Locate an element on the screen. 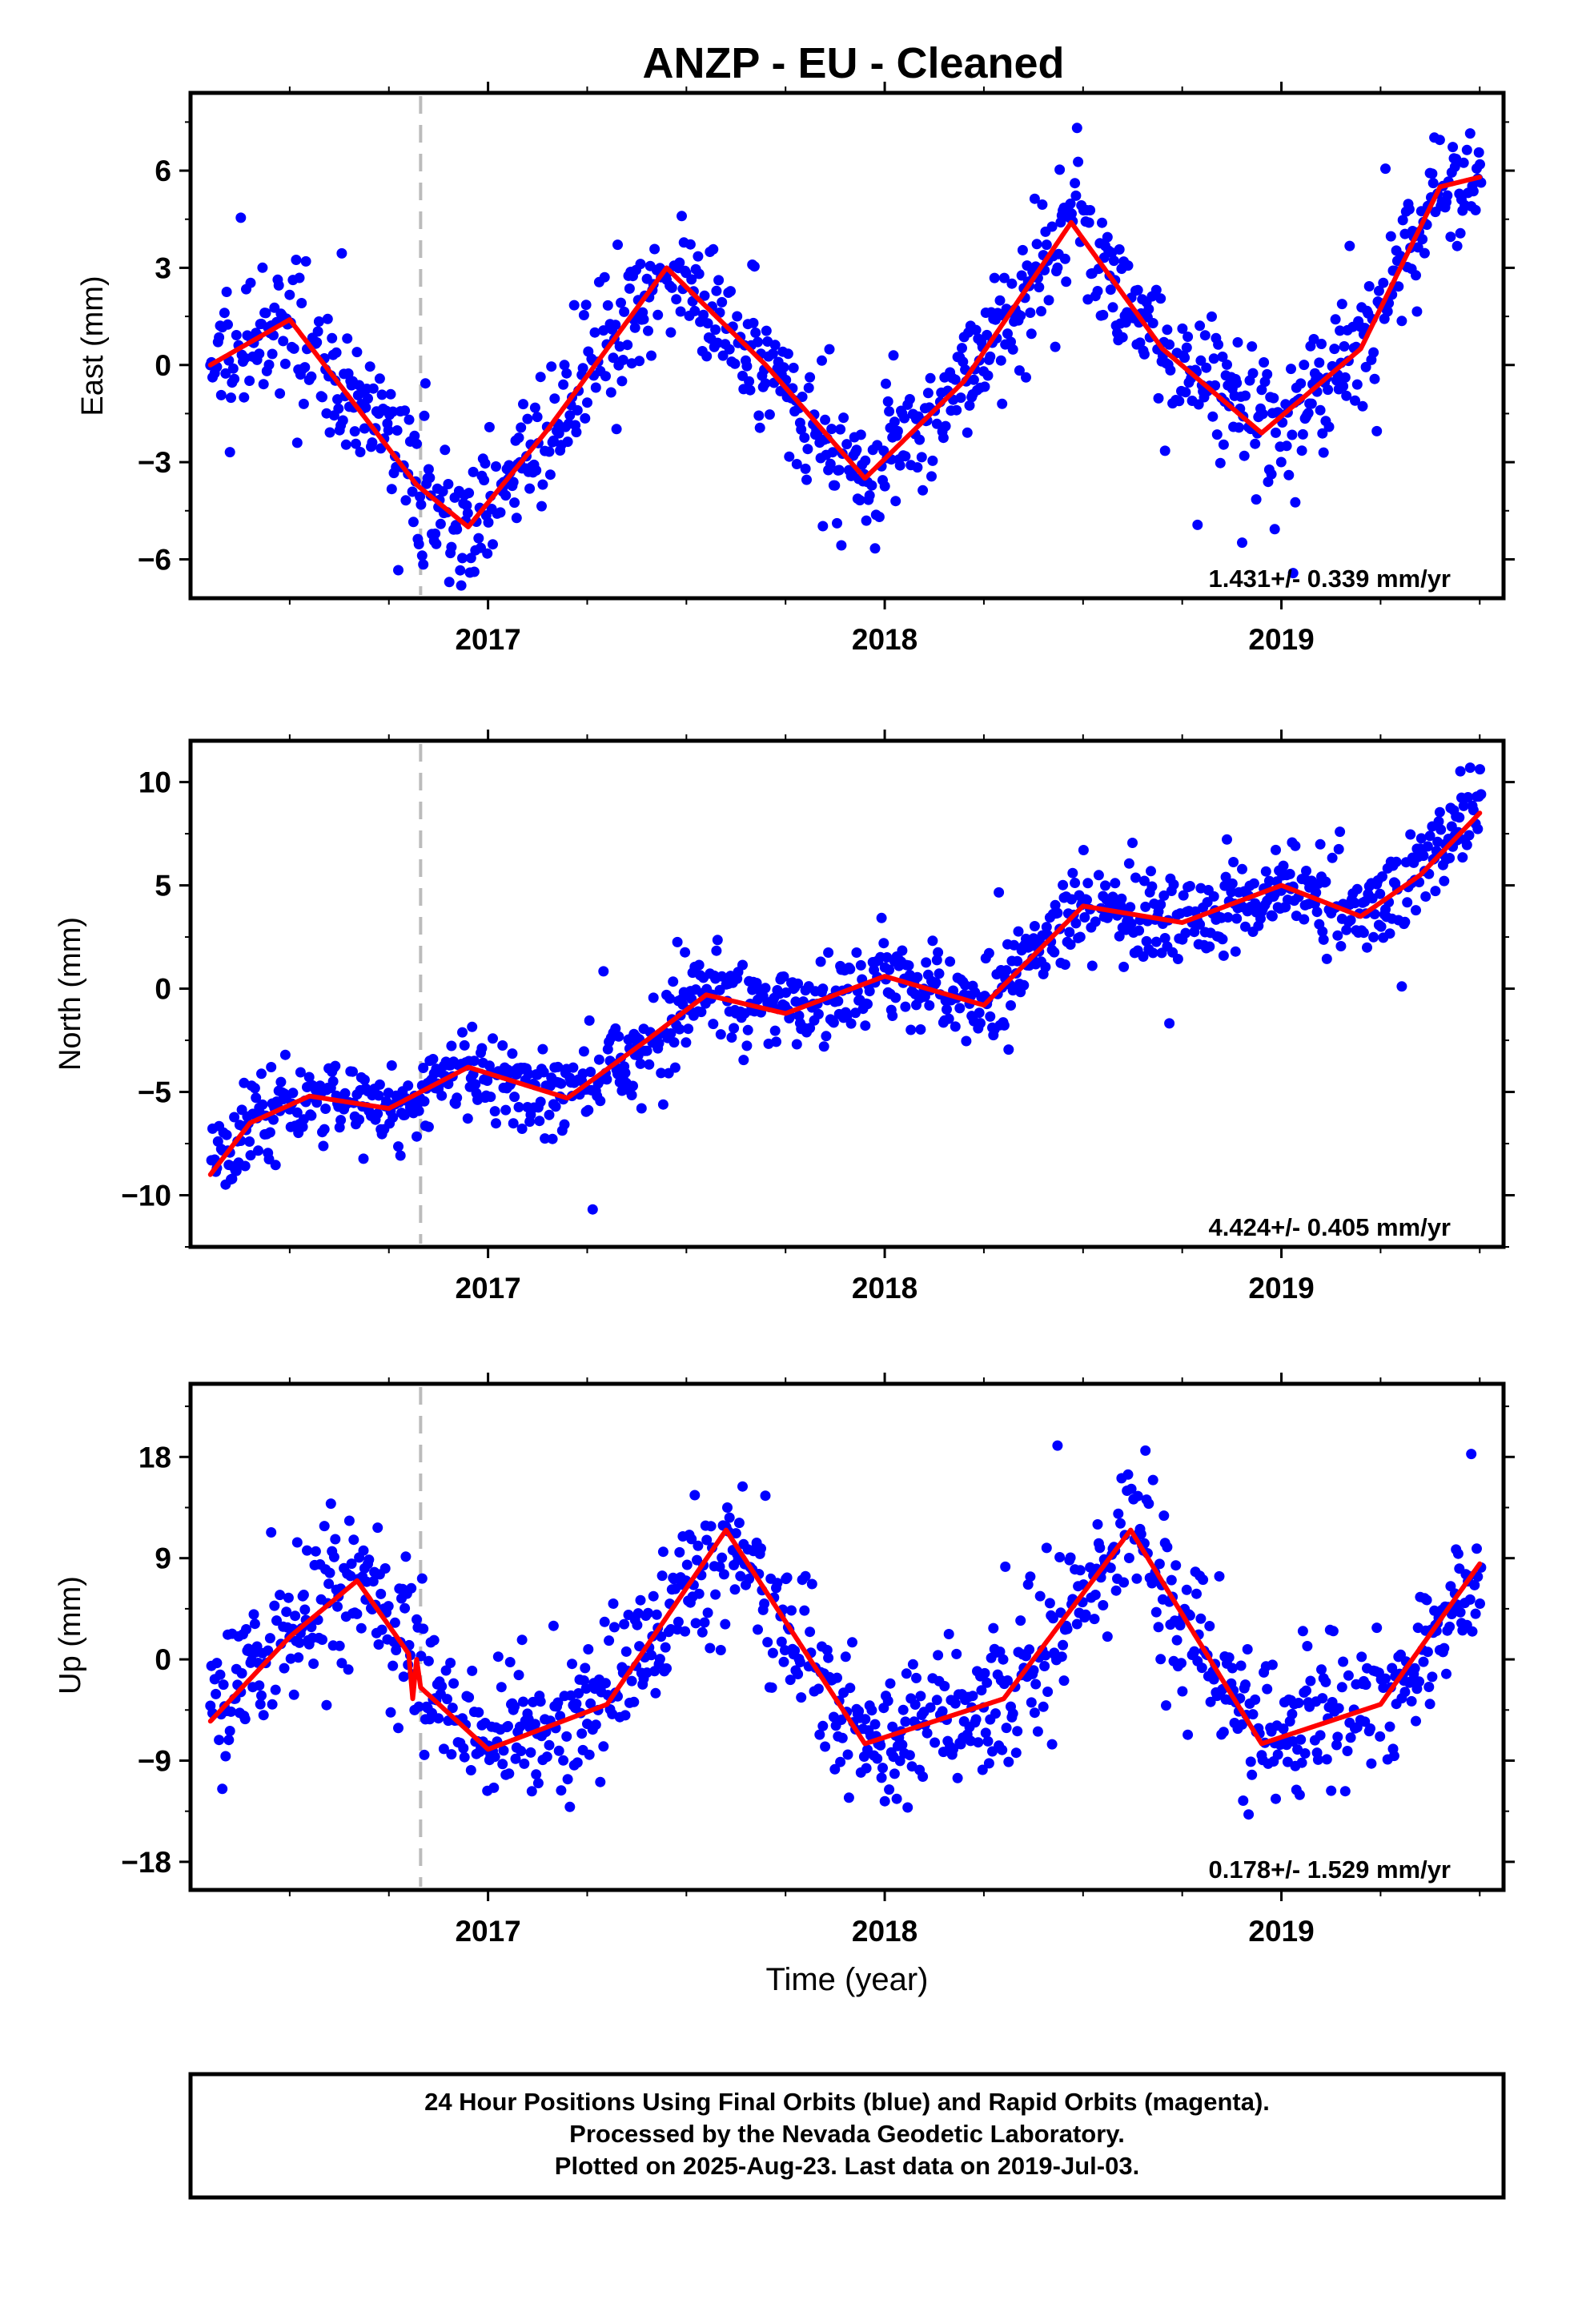 The width and height of the screenshot is (1582, 2324). up-y-tick-label: 18 is located at coordinates (155, 1457).